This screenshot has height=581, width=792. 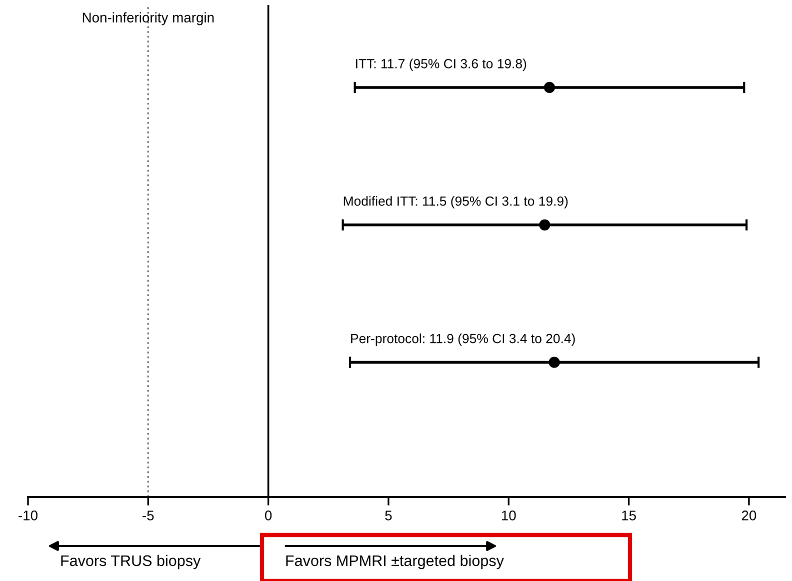 What do you see at coordinates (268, 515) in the screenshot?
I see `x-tick-label: 0` at bounding box center [268, 515].